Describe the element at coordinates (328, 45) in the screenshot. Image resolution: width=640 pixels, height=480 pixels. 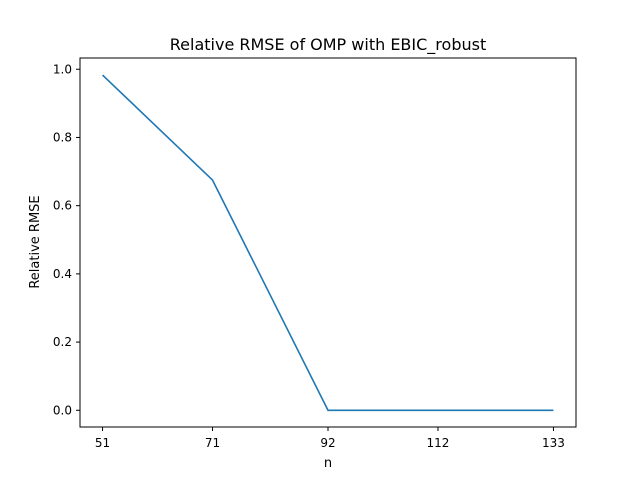
I see `chart-title: Relative RMSE of OMP with EBIC_robust` at that location.